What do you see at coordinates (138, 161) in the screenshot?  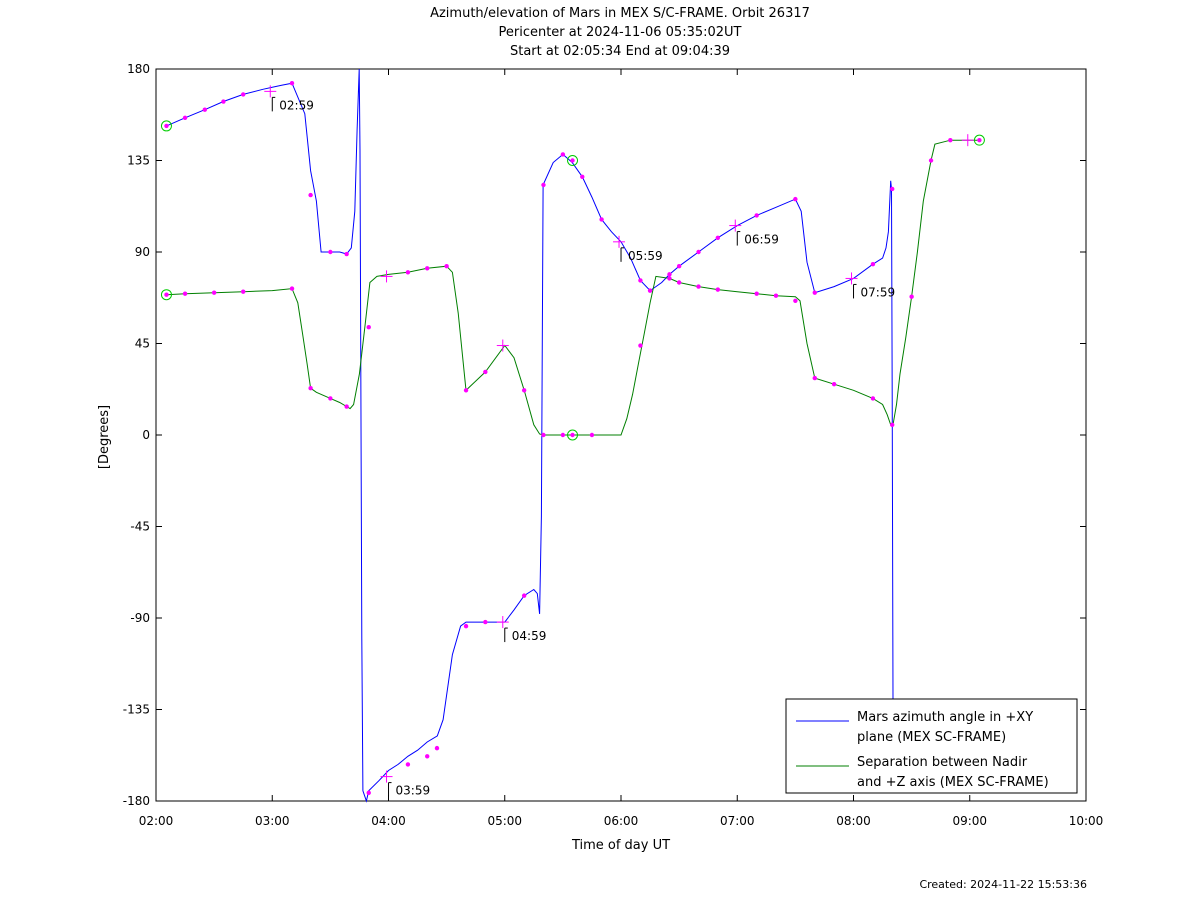 I see `y-tick-label: 135` at bounding box center [138, 161].